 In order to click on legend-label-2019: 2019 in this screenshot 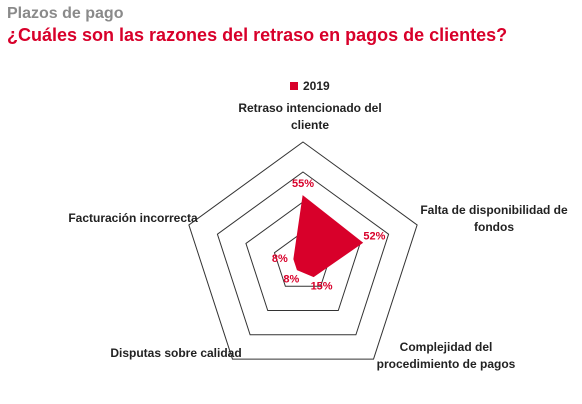, I will do `click(316, 86)`.